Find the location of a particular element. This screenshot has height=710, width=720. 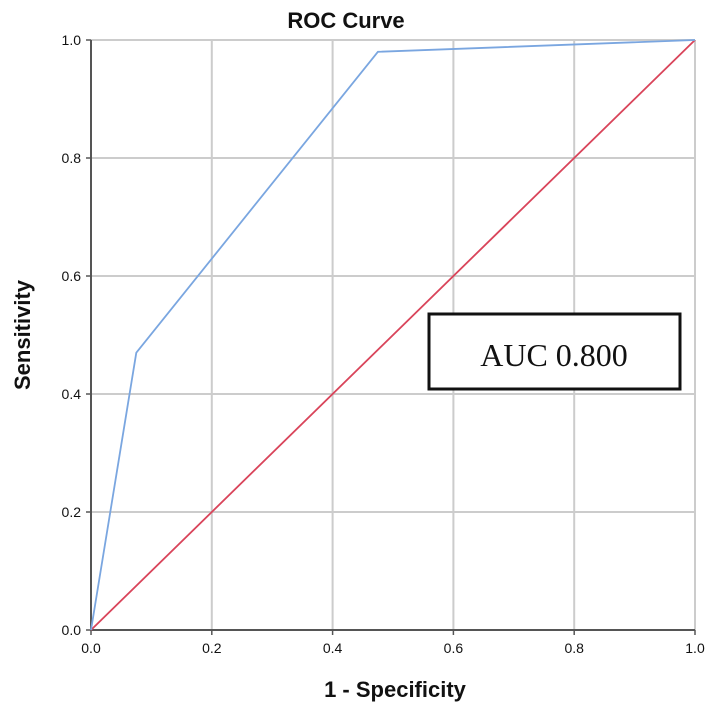

y-tick-label-0: 0.0 is located at coordinates (72, 630).